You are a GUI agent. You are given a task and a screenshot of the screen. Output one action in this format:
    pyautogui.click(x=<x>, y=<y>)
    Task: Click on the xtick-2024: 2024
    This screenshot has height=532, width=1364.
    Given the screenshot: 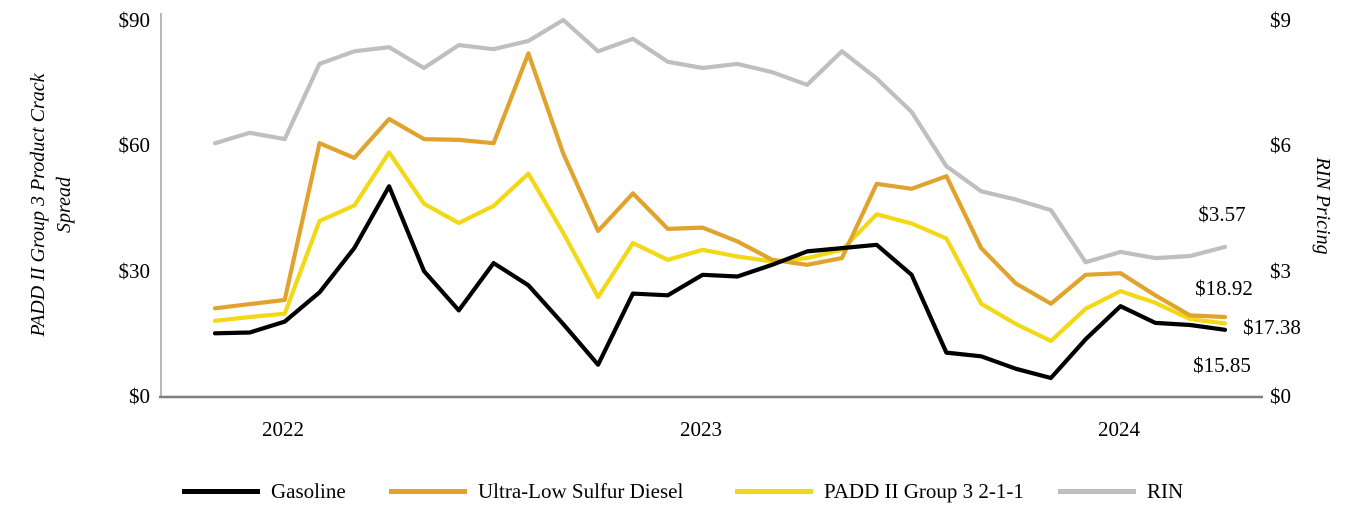 What is the action you would take?
    pyautogui.click(x=1119, y=429)
    